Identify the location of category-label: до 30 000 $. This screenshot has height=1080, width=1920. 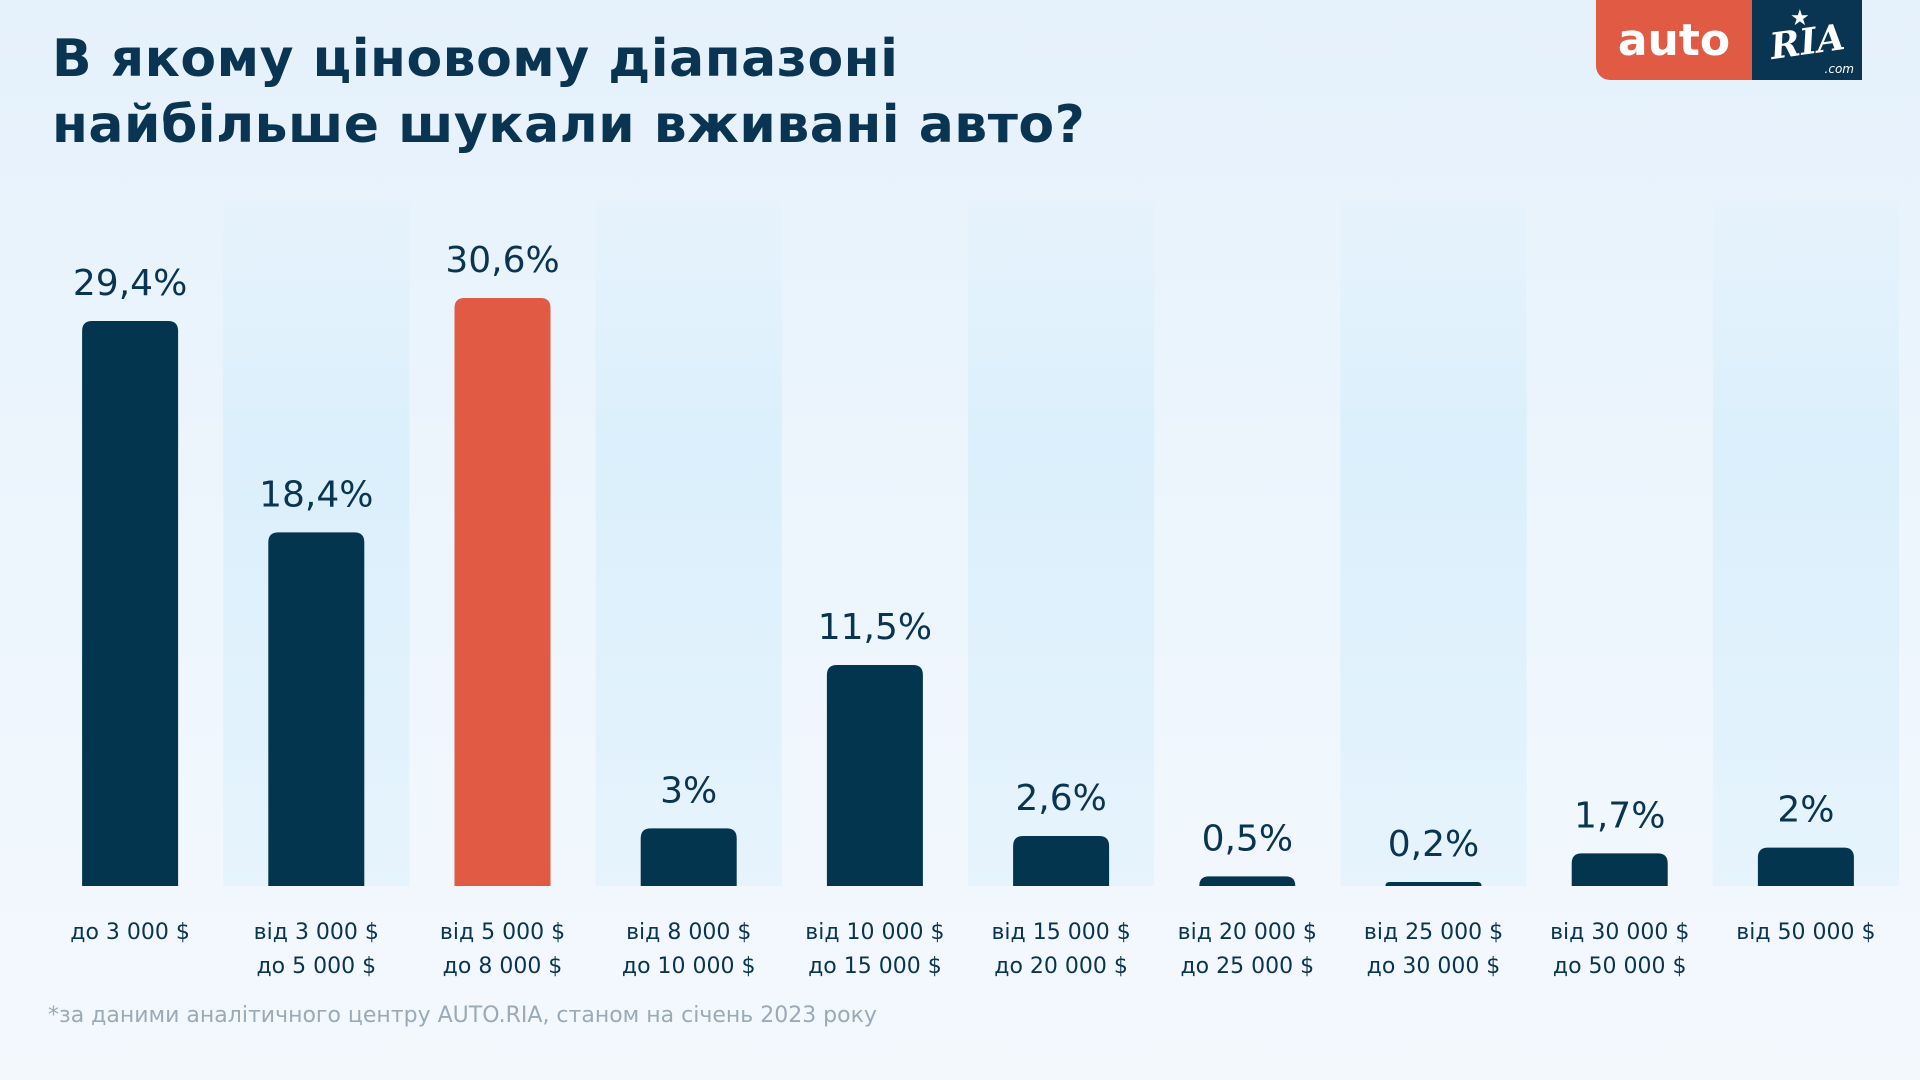
(1434, 966).